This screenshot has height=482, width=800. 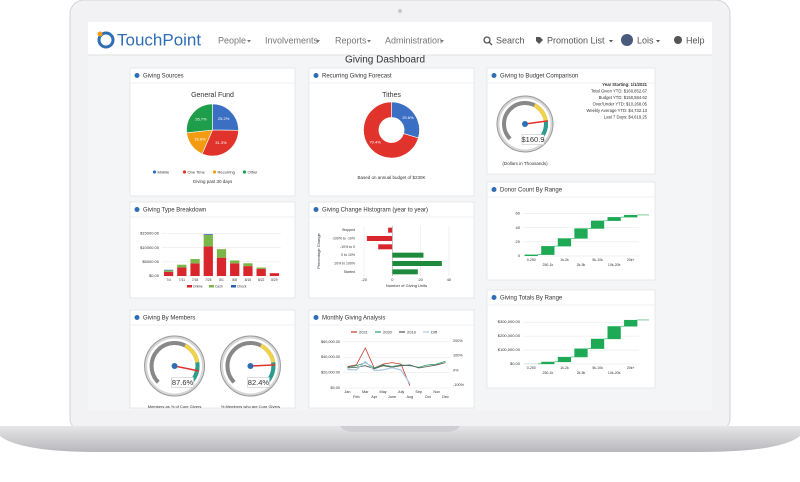 What do you see at coordinates (208, 280) in the screenshot?
I see `x-tick-label: 7/25` at bounding box center [208, 280].